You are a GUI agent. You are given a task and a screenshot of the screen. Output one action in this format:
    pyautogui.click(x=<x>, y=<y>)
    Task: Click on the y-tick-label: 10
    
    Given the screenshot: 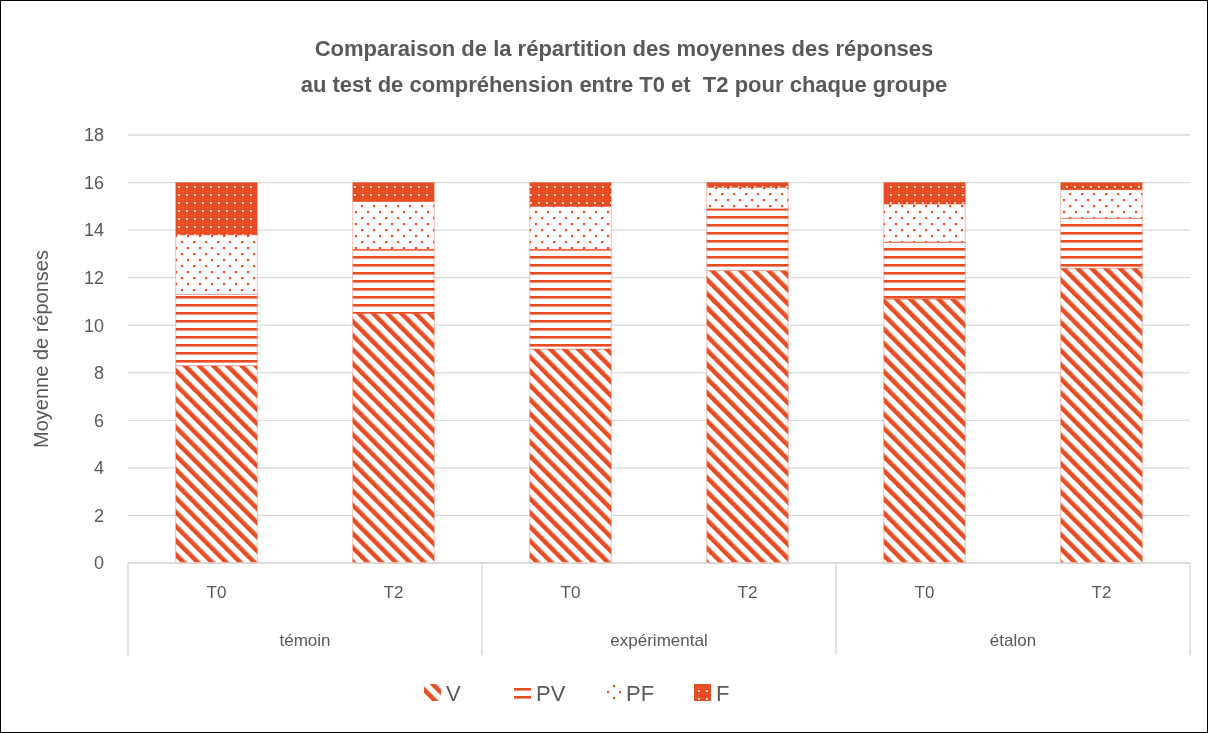 What is the action you would take?
    pyautogui.click(x=93, y=325)
    